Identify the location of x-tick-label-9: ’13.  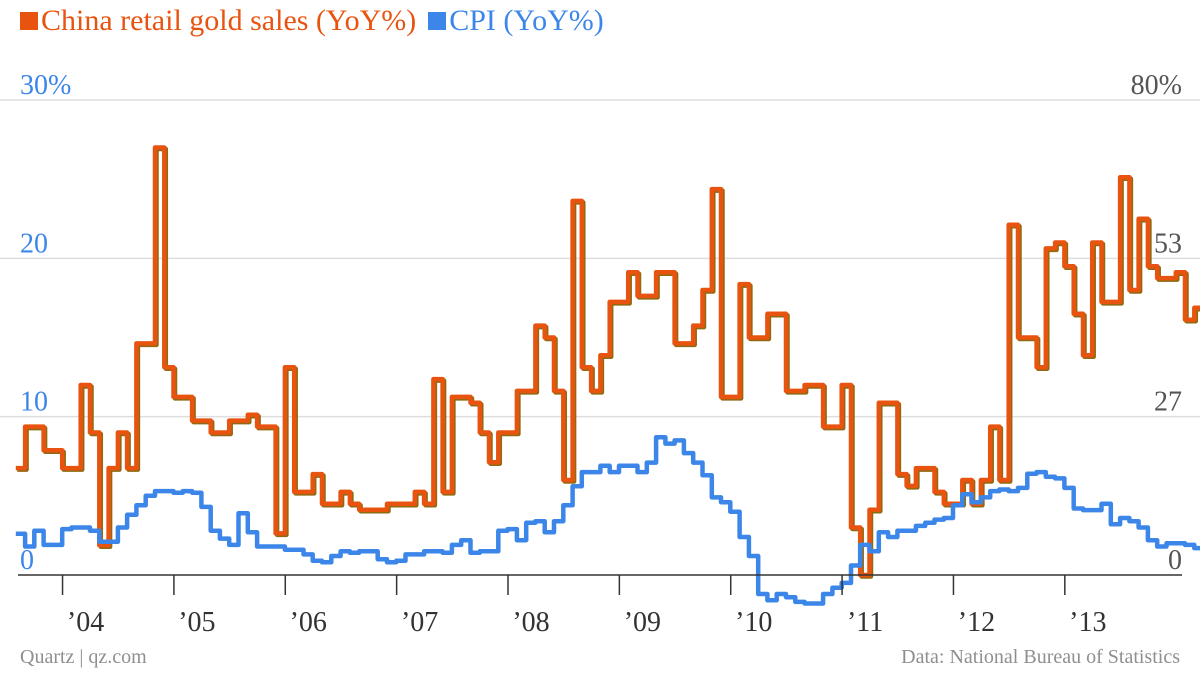
(1087, 622).